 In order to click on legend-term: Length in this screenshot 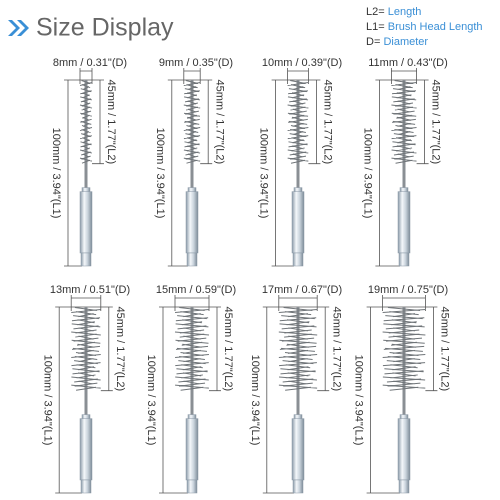, I will do `click(405, 12)`.